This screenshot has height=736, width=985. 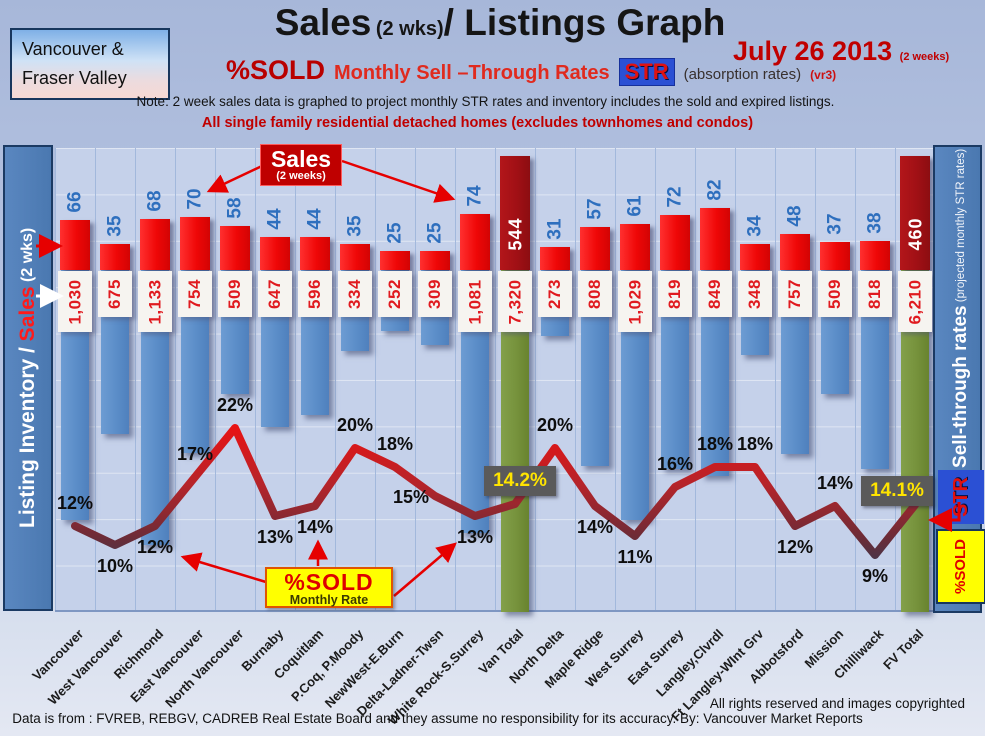 I want to click on page-title: Sales (2 wks)/ Listings Graph, so click(x=500, y=23).